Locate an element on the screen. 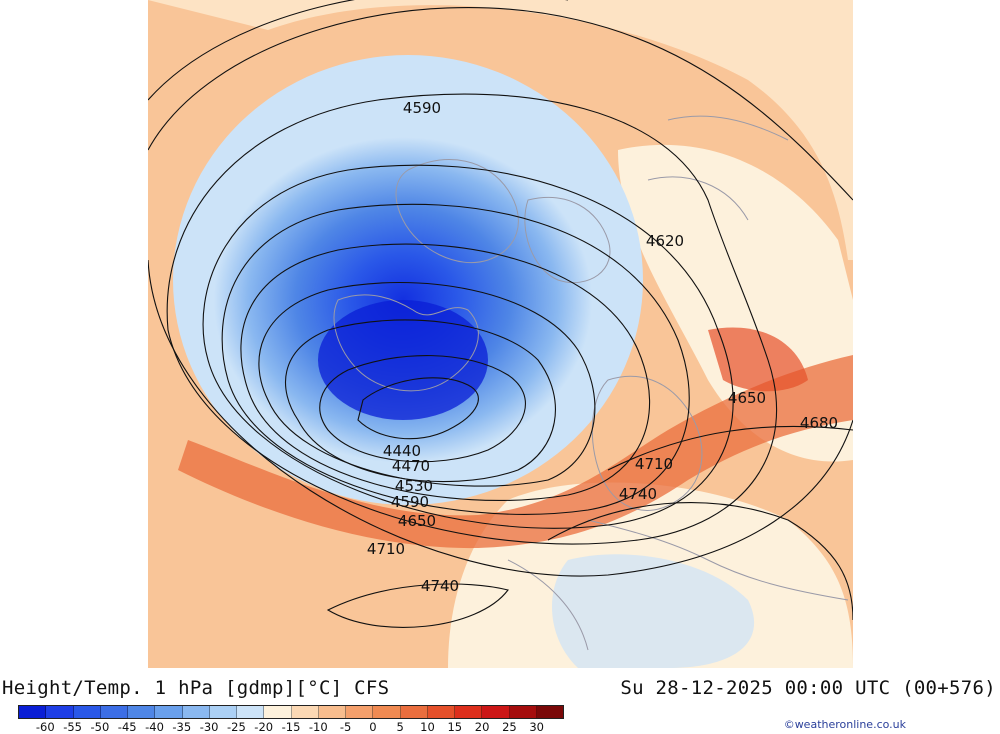 This screenshot has width=1000, height=734. contour-label-4740-south: 4740 is located at coordinates (440, 586).